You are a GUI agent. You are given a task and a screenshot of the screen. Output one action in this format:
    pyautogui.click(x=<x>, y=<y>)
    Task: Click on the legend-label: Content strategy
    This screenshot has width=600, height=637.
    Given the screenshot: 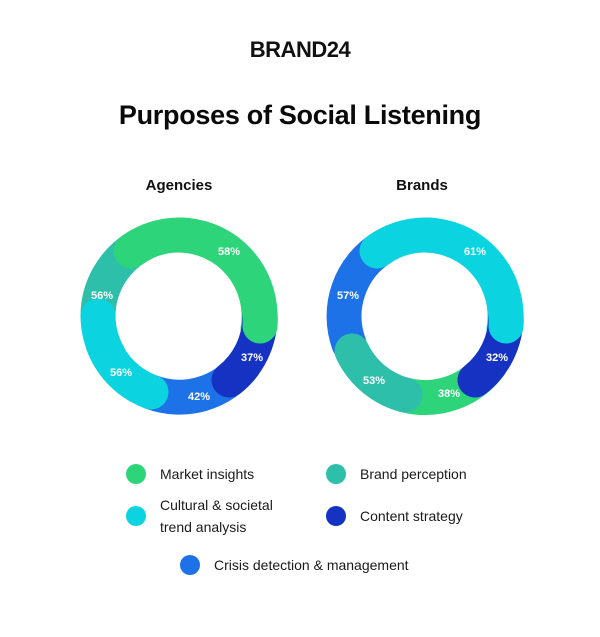 What is the action you would take?
    pyautogui.click(x=411, y=516)
    